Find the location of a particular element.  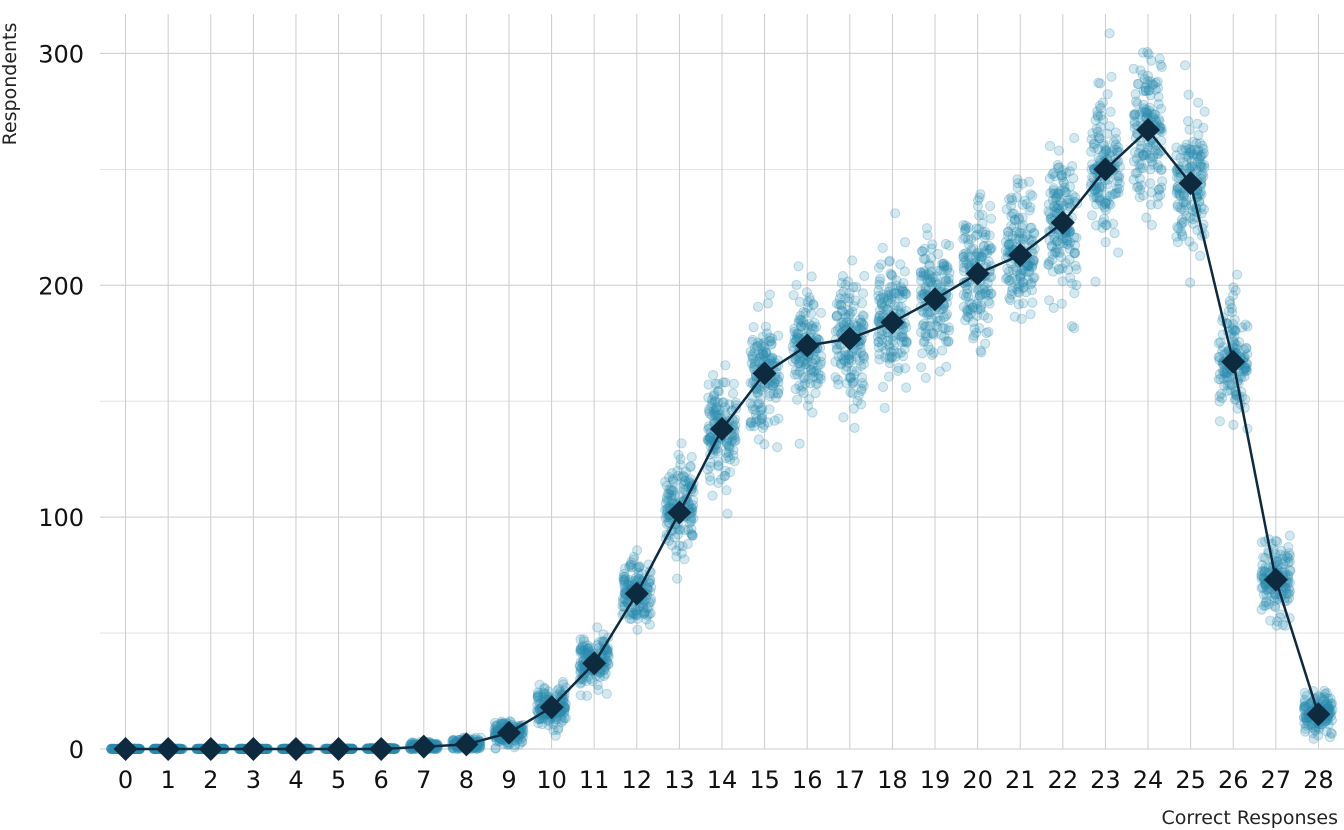

x-tick-label: 9 is located at coordinates (508, 780).